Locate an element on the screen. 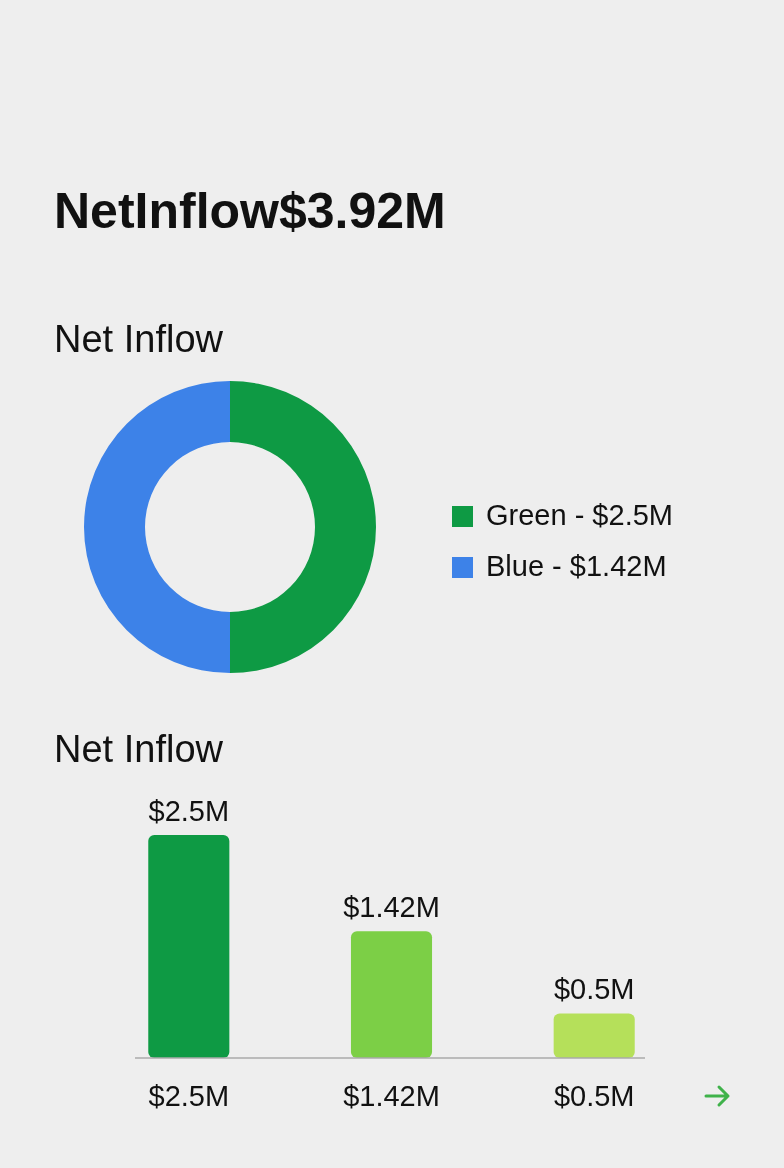 The width and height of the screenshot is (784, 1168). legend-label: Green - $2.5M is located at coordinates (579, 515).